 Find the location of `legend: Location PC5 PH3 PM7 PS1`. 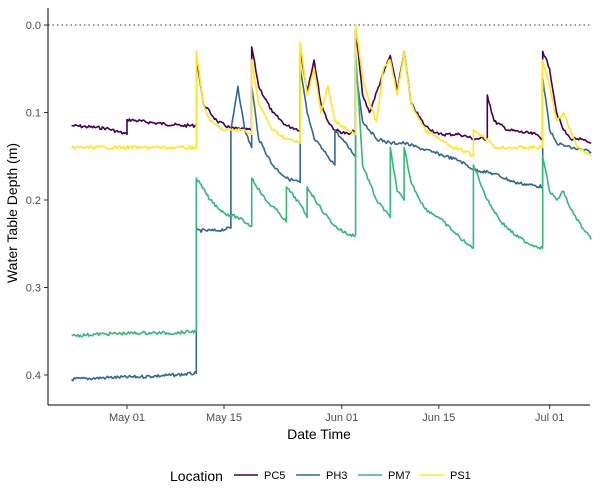

legend: Location PC5 PH3 PM7 PS1 is located at coordinates (320, 476).